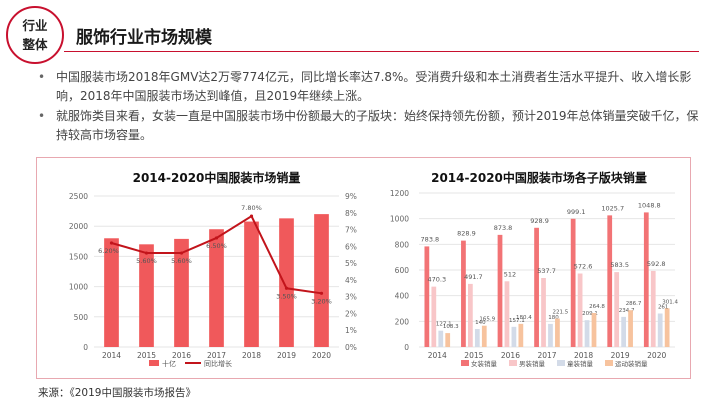 Image resolution: width=720 pixels, height=405 pixels. I want to click on chart-title: 2014-2020中国服装市场各子版块销量, so click(539, 177).